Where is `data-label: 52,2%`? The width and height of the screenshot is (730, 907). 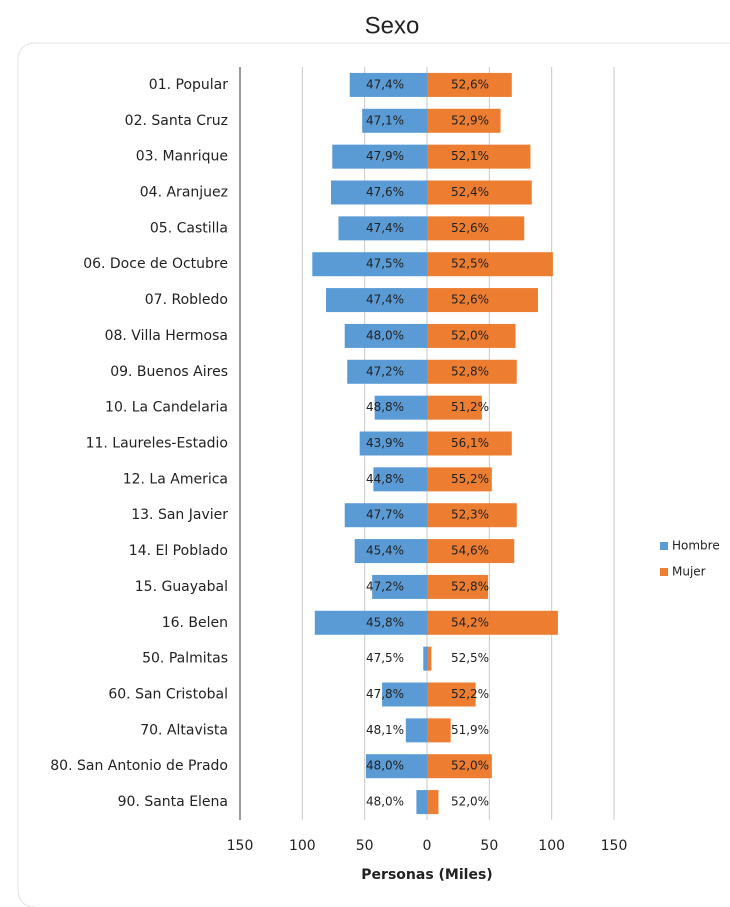
data-label: 52,2% is located at coordinates (470, 694).